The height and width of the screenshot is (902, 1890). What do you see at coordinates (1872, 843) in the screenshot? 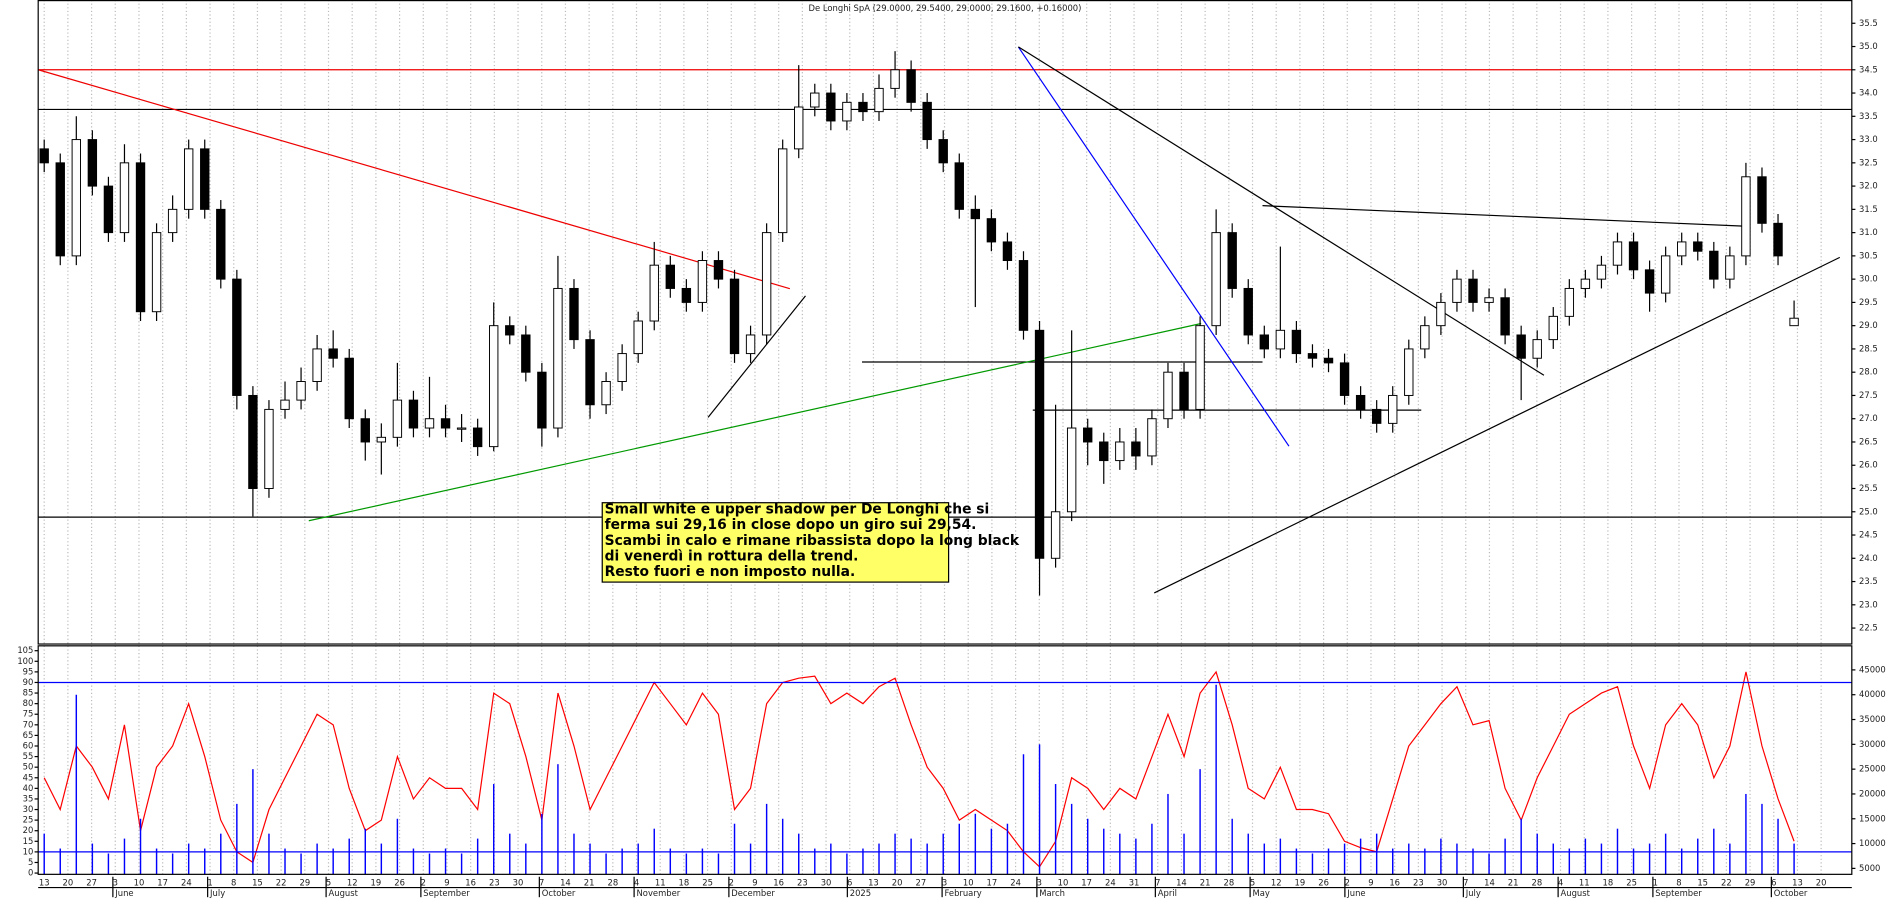
I see `y2-tick-label: 10000` at bounding box center [1872, 843].